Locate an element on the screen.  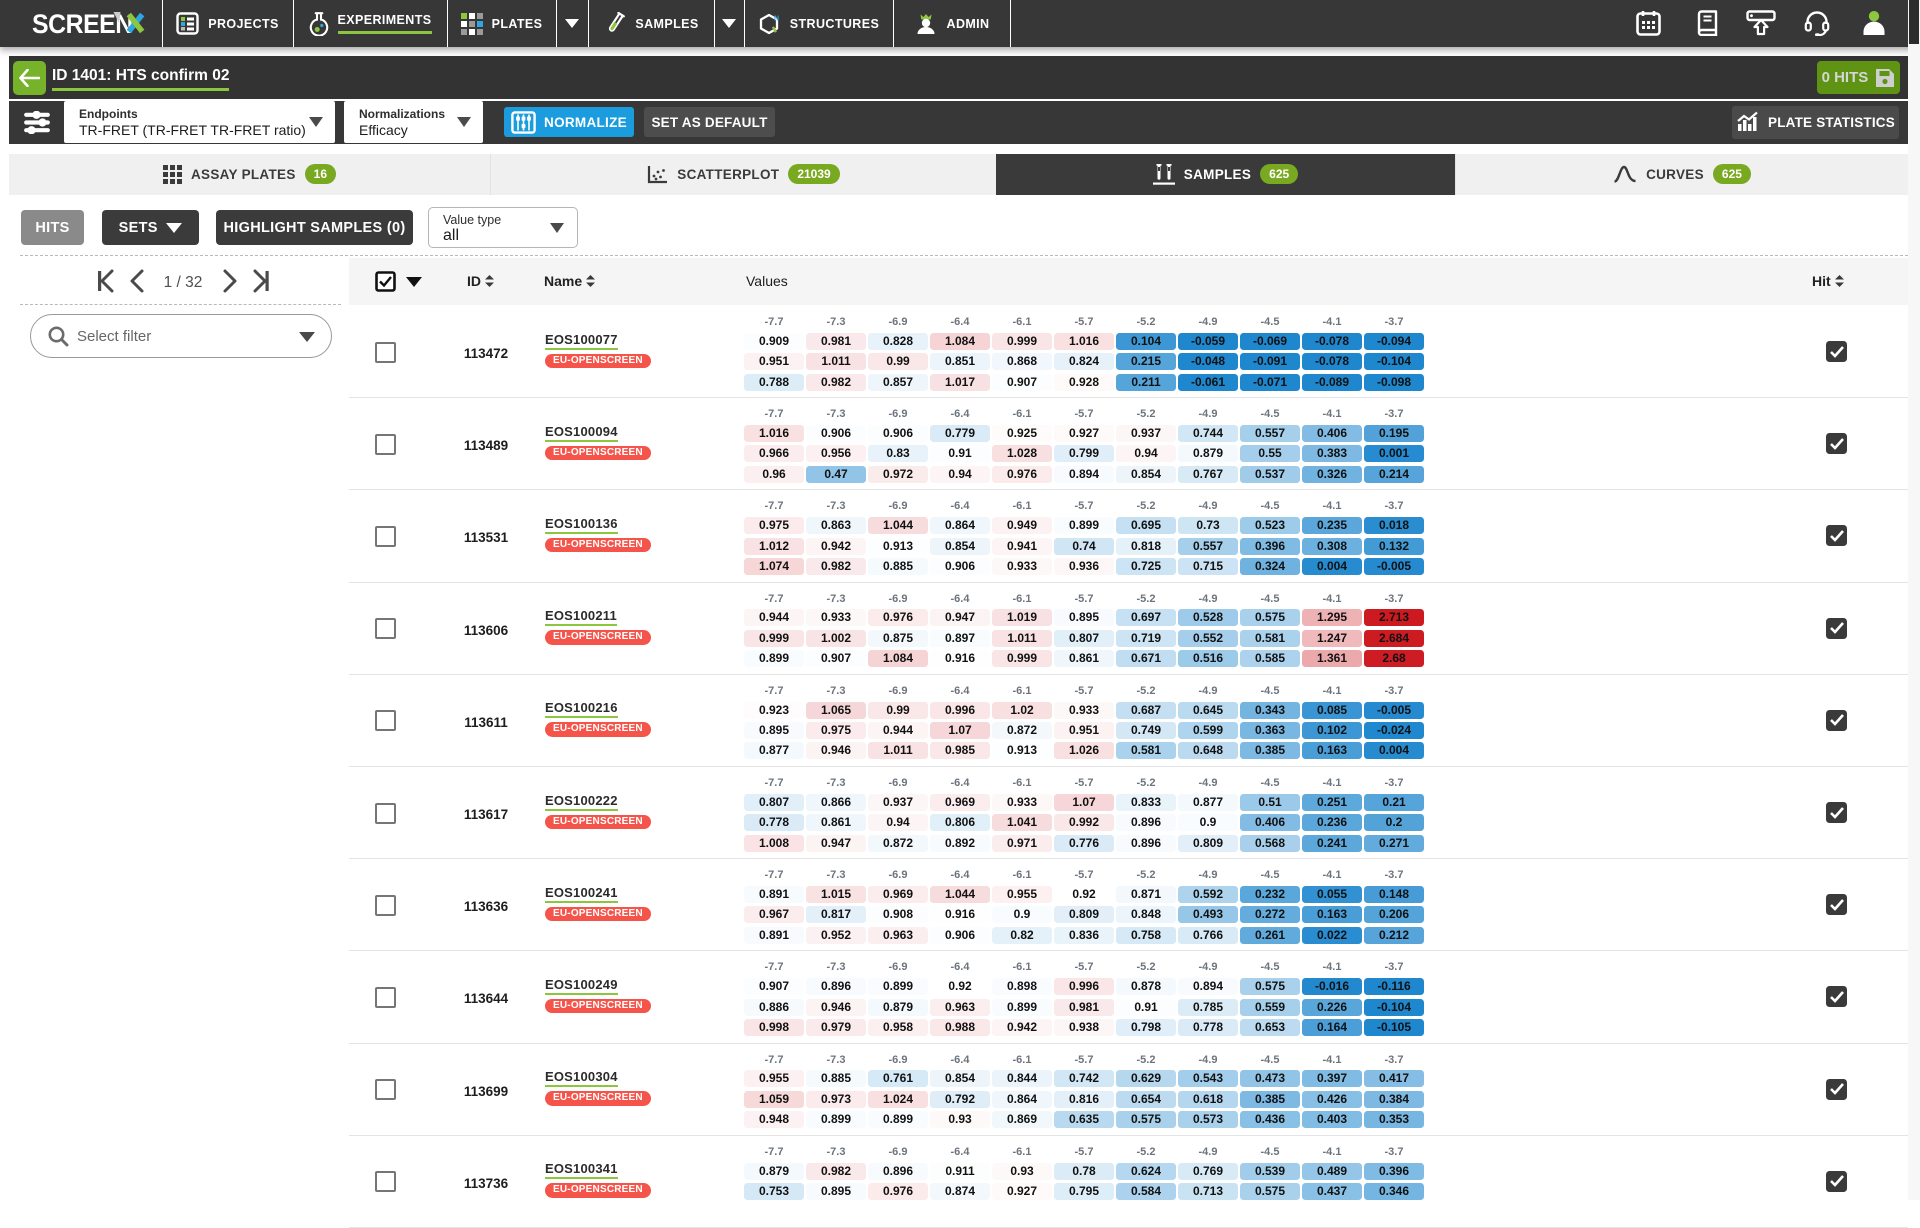
svg-text: N is located at coordinates (776, 18).